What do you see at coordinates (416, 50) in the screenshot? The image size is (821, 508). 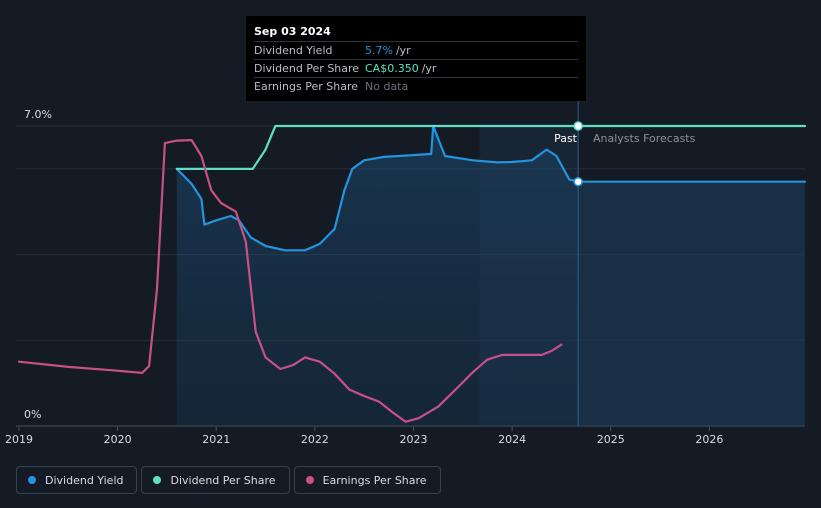 I see `tooltip-row-yield: Dividend Yield 5.7% /yr` at bounding box center [416, 50].